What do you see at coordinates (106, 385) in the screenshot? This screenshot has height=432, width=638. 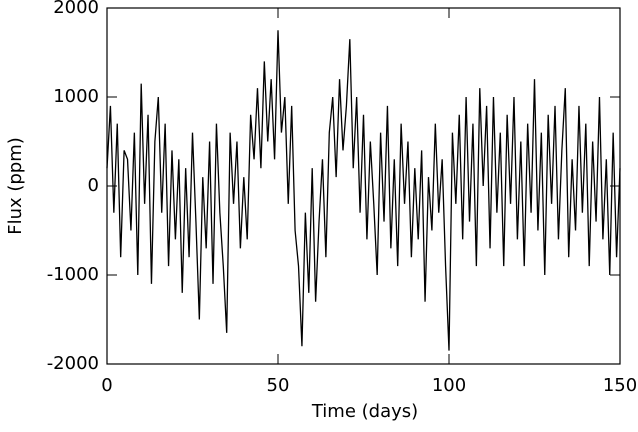 I see `x-tick-label: 0` at bounding box center [106, 385].